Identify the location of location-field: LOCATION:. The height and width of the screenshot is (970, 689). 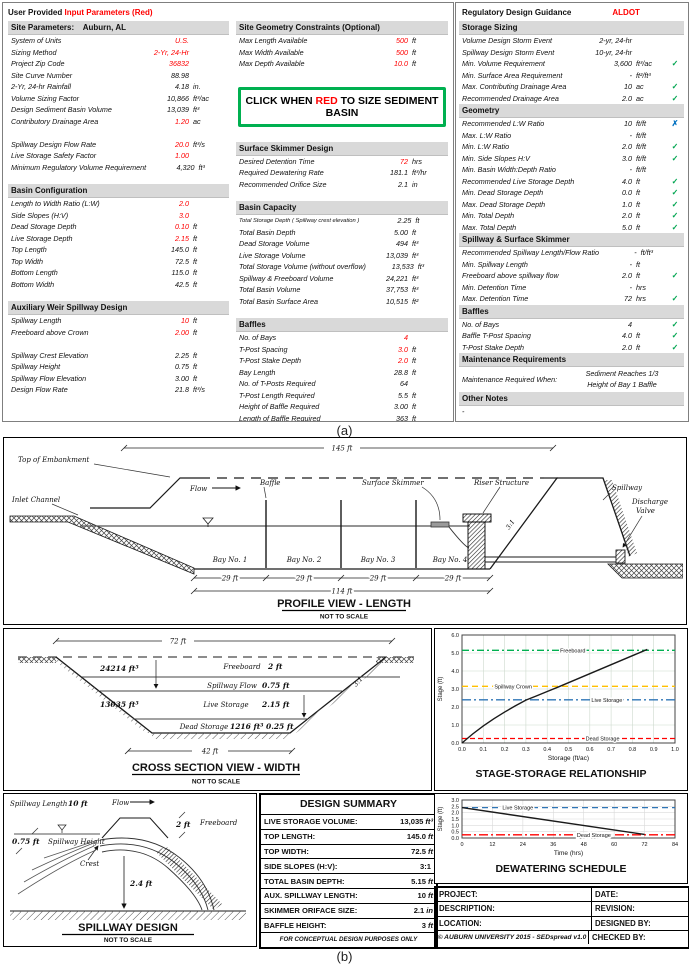
(514, 923).